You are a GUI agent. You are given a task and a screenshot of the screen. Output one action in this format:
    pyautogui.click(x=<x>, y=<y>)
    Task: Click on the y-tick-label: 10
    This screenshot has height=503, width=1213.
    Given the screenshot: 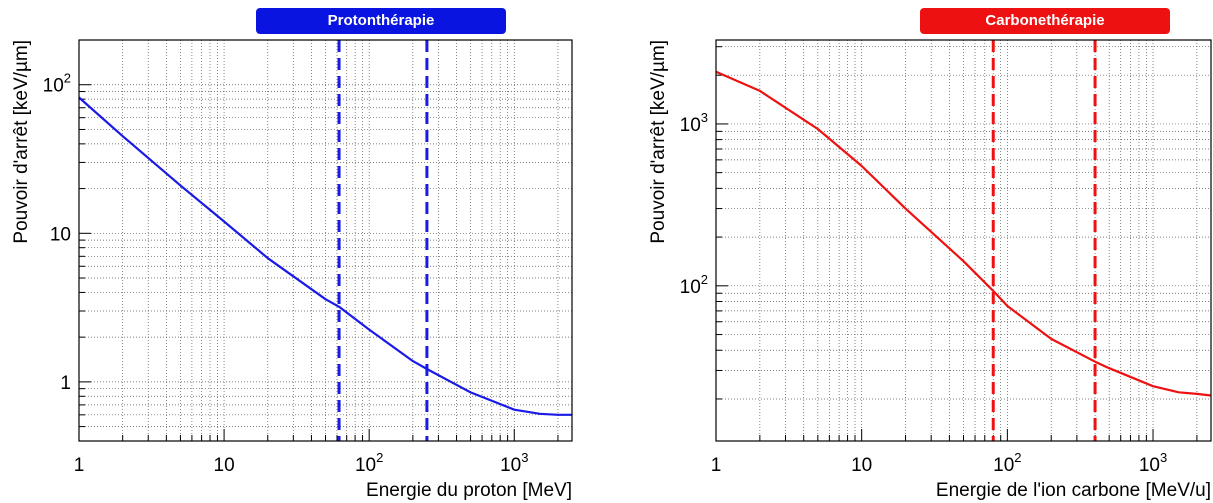 What is the action you would take?
    pyautogui.click(x=60, y=234)
    